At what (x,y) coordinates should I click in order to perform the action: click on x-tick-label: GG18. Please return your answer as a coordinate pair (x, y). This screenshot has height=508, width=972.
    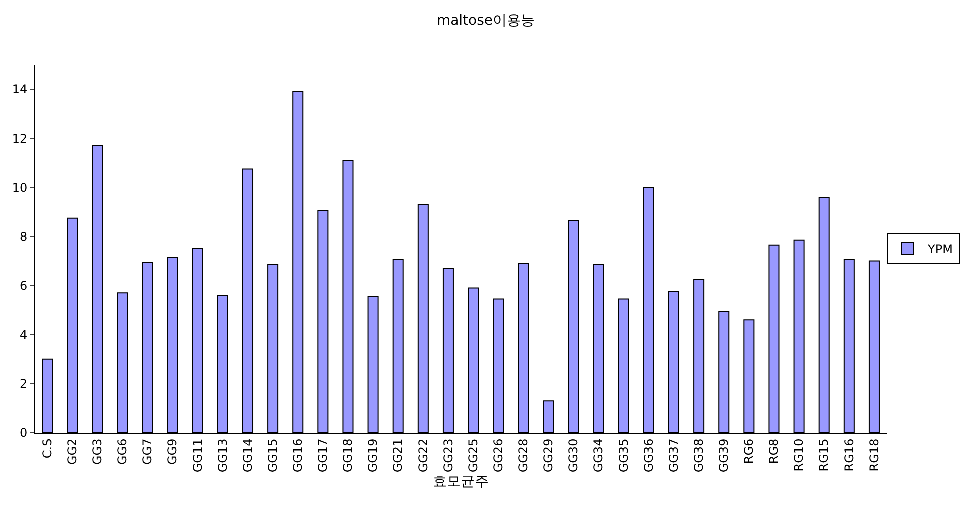
    Looking at the image, I should click on (348, 455).